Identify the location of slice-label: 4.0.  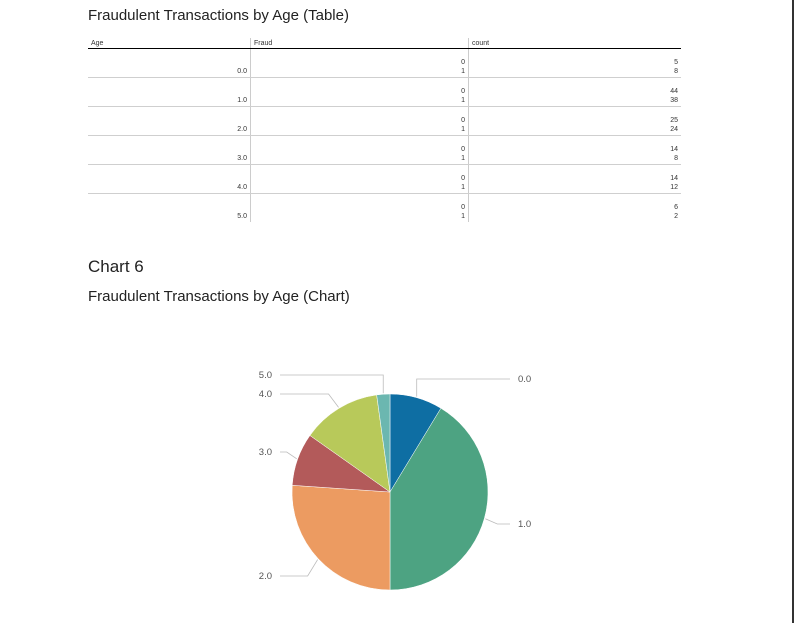
(265, 394).